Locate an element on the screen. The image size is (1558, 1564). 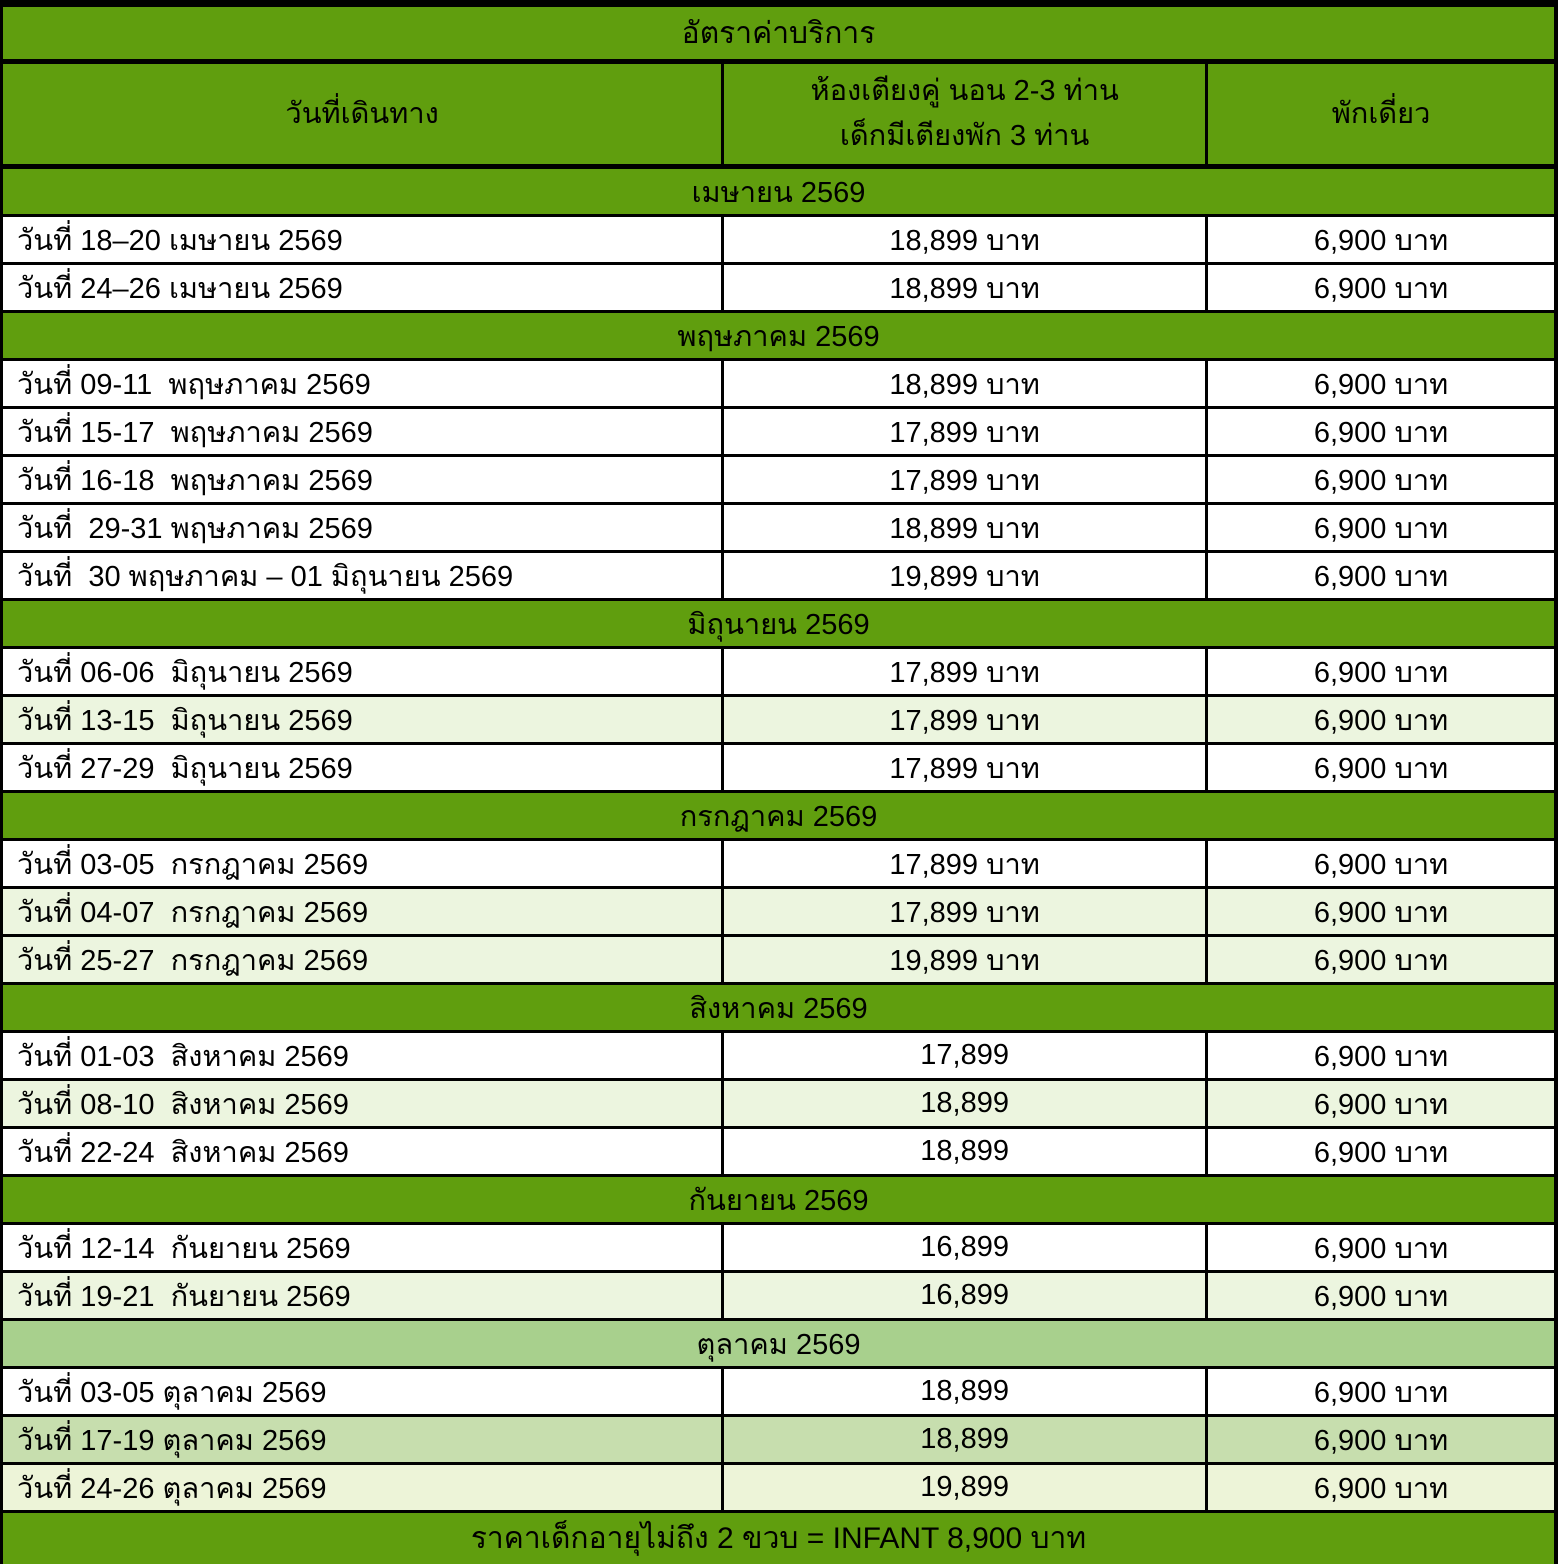
date-cell: วันที่ 22-24 สิงหาคม 2569 is located at coordinates (364, 1151).